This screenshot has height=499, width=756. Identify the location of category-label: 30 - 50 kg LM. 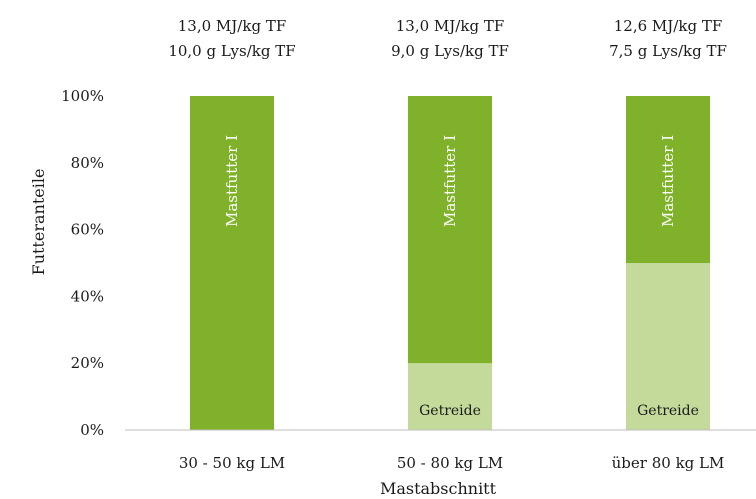
(232, 463).